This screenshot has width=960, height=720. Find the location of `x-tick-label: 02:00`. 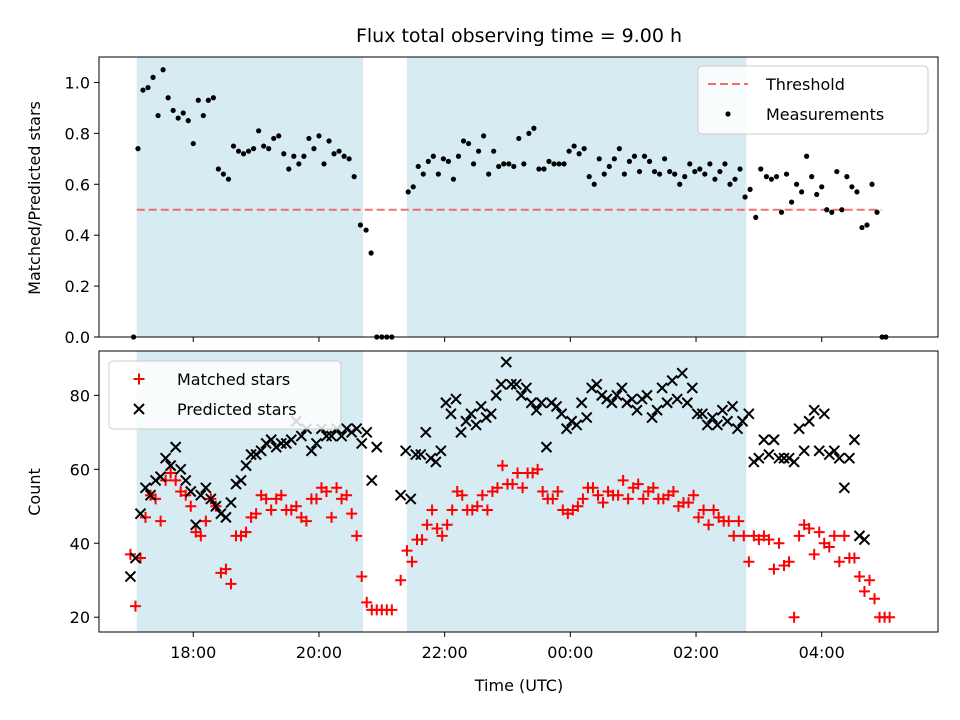

x-tick-label: 02:00 is located at coordinates (696, 652).